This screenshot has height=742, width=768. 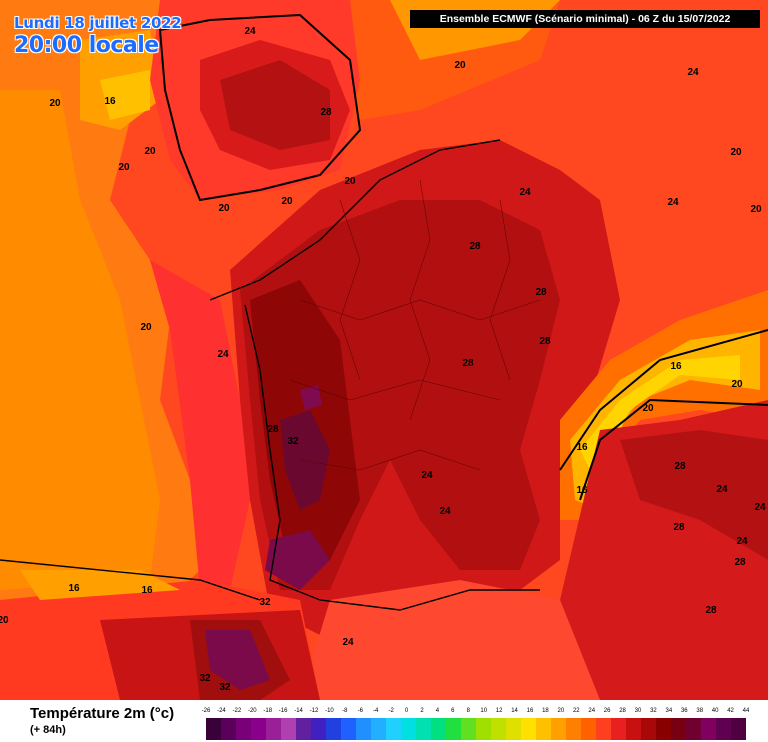 What do you see at coordinates (715, 711) in the screenshot?
I see `color-scale-tick: 40` at bounding box center [715, 711].